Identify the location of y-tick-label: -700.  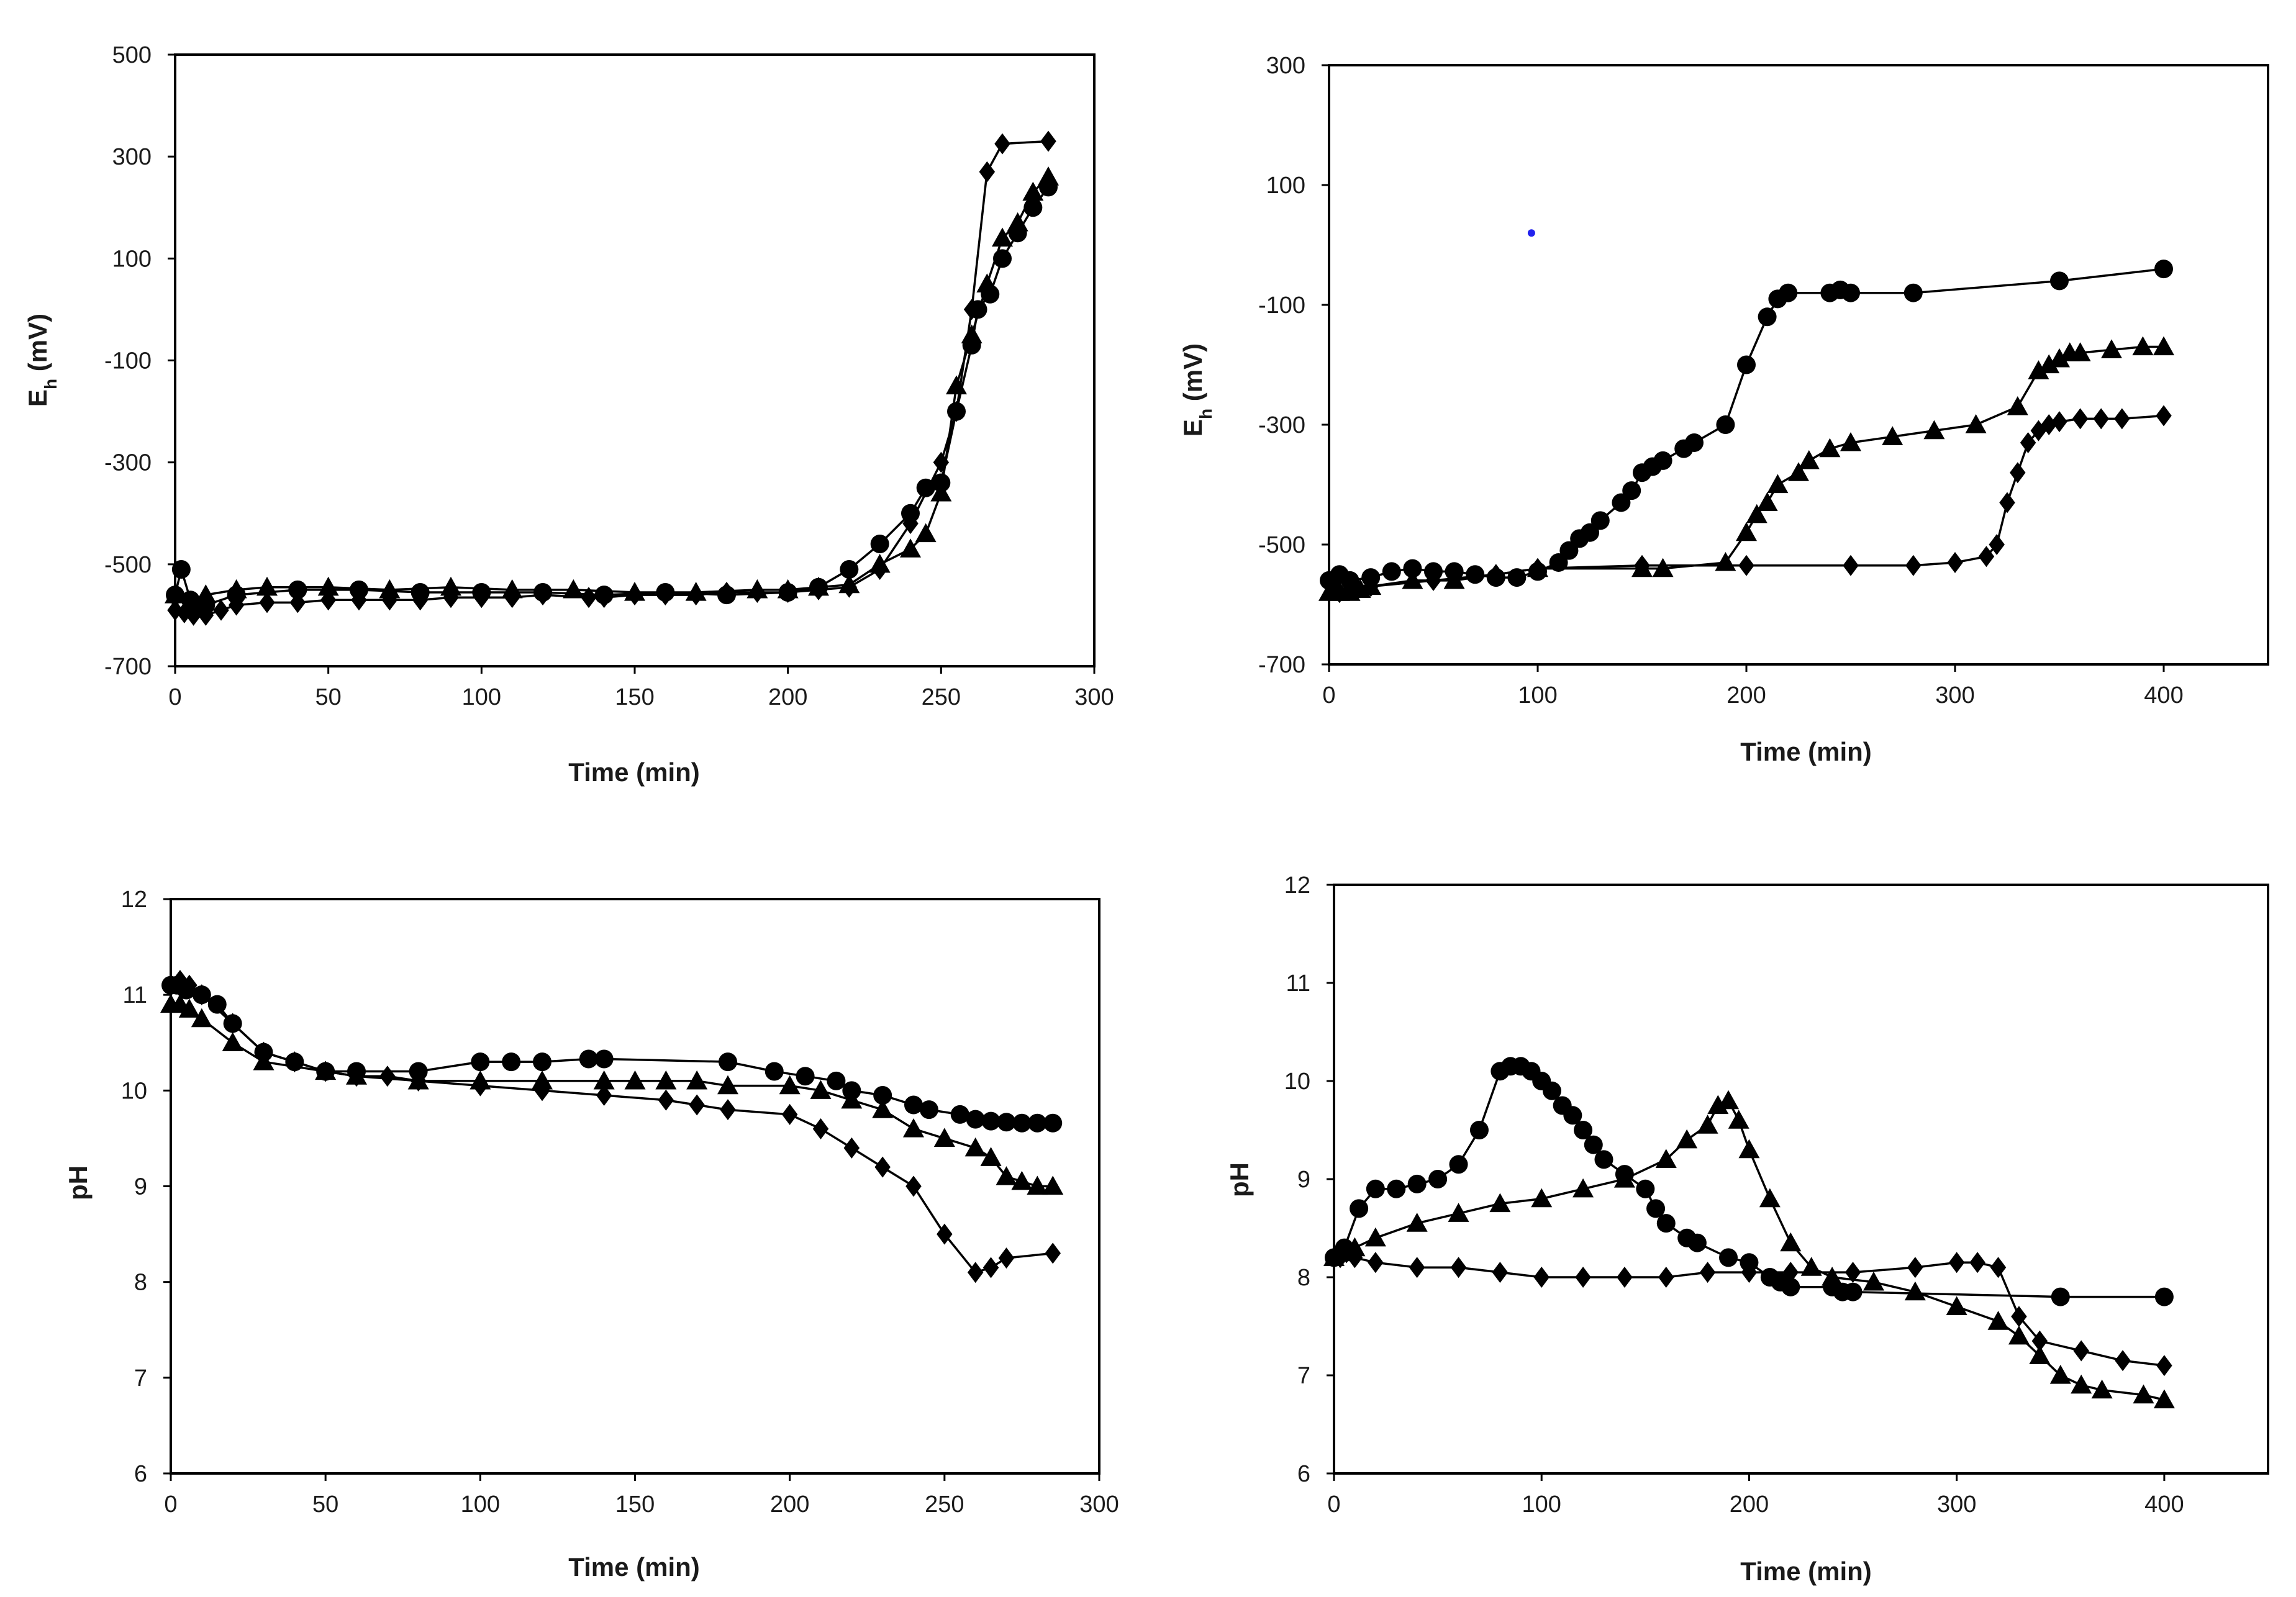
(1281, 665).